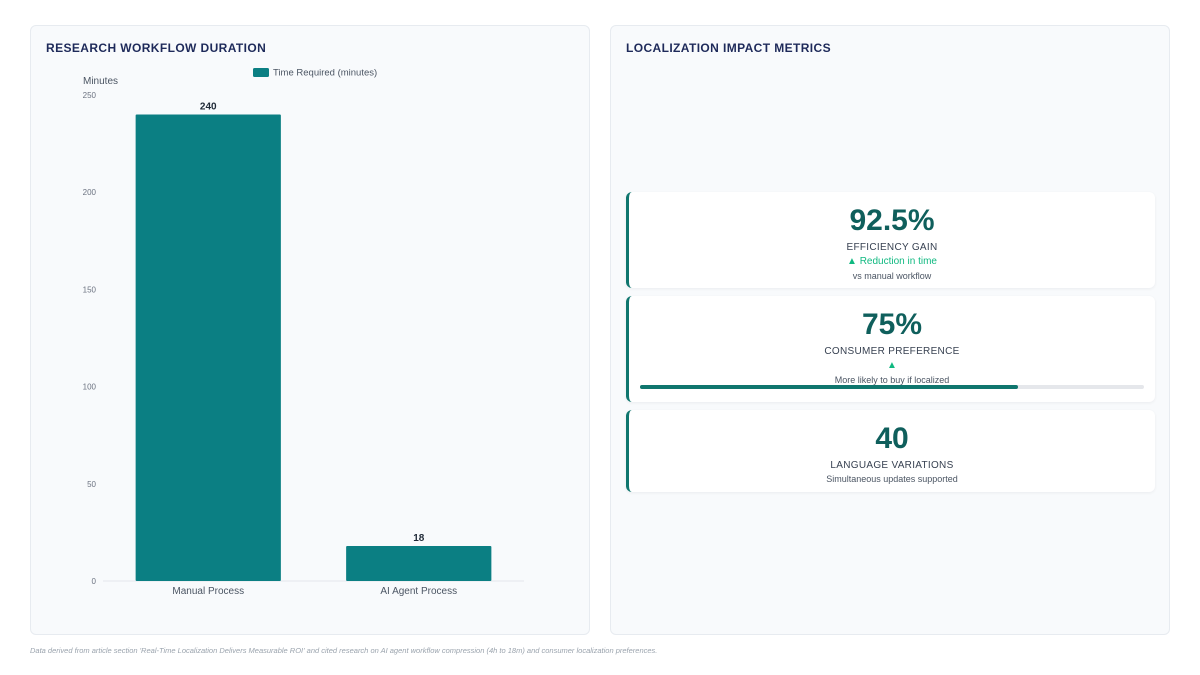 This screenshot has width=1200, height=675. Describe the element at coordinates (418, 591) in the screenshot. I see `x-tick-label: AI Agent Process` at that location.